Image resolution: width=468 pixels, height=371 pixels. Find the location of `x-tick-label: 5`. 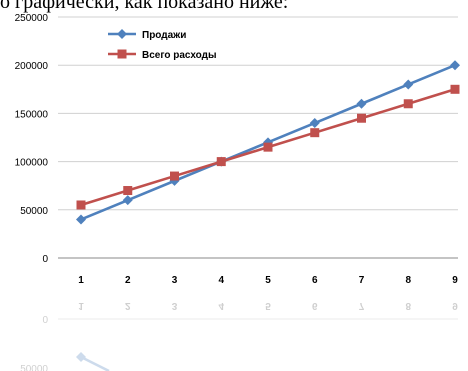

x-tick-label: 5 is located at coordinates (268, 280).